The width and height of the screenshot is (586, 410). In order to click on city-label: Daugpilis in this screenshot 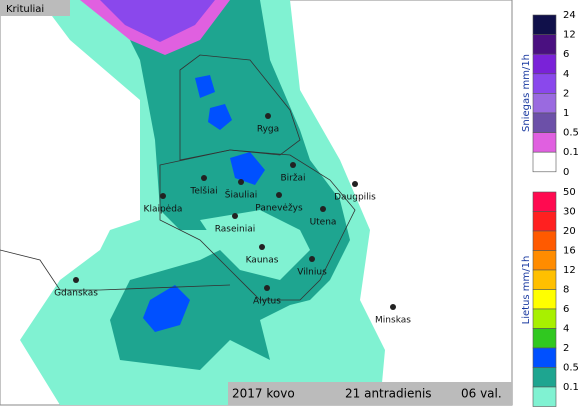, I will do `click(355, 198)`.